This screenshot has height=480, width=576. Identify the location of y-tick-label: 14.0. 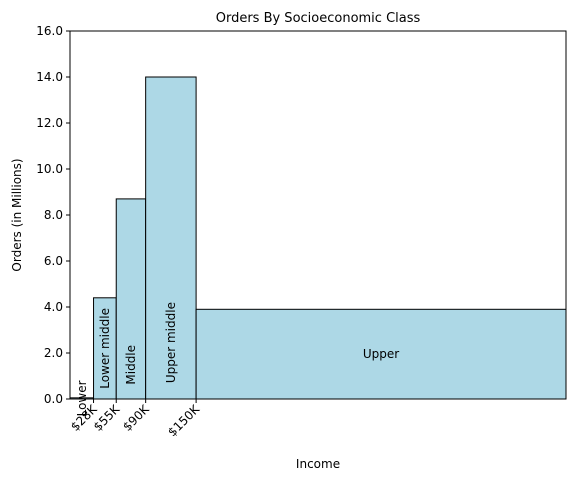
(49, 77).